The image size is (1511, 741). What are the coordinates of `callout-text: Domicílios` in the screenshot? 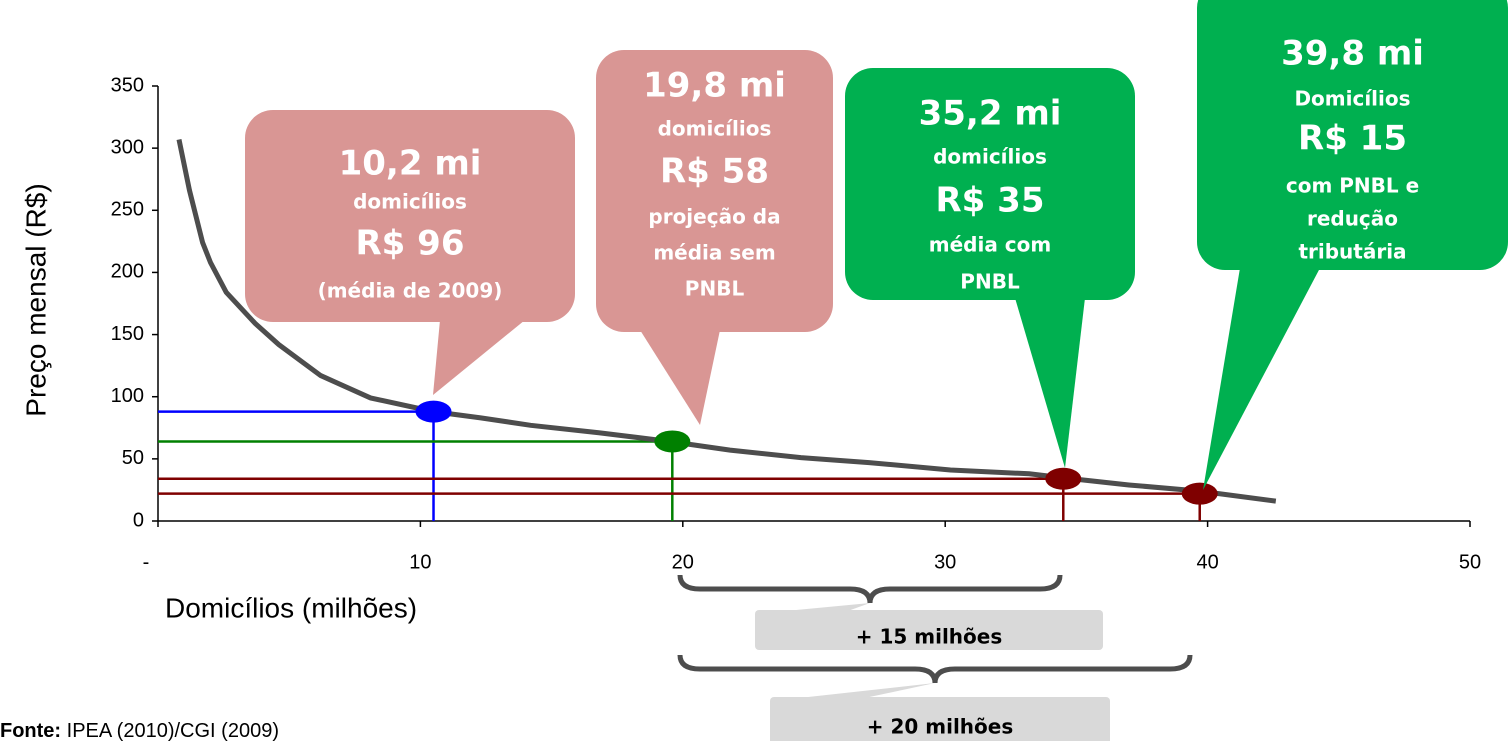 It's located at (1352, 99).